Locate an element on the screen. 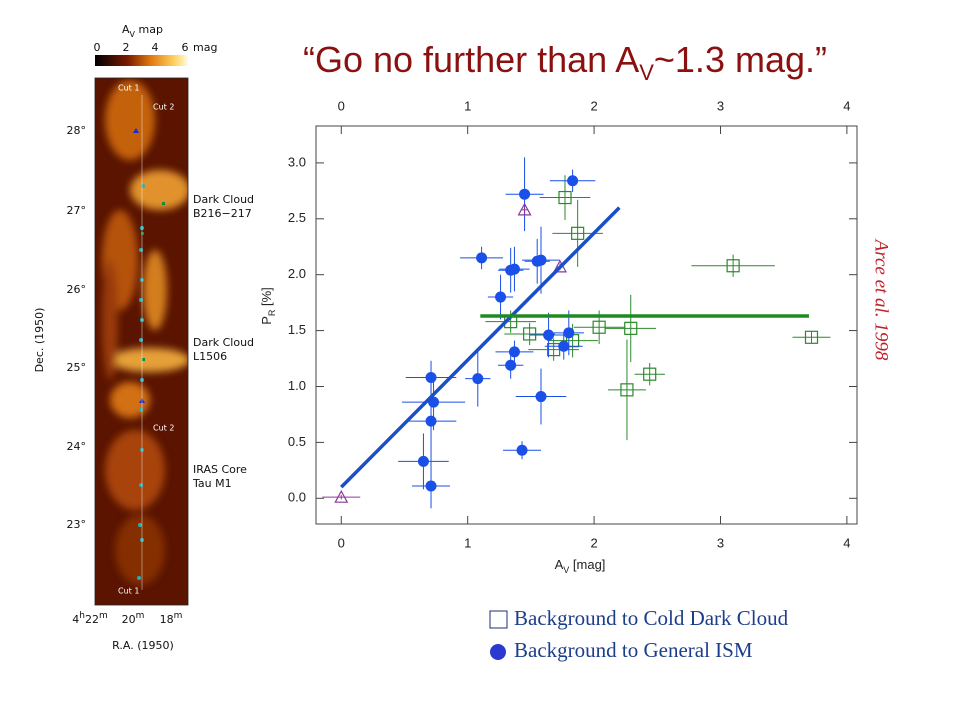 This screenshot has width=960, height=720. colorbar-tick: 0 is located at coordinates (97, 47).